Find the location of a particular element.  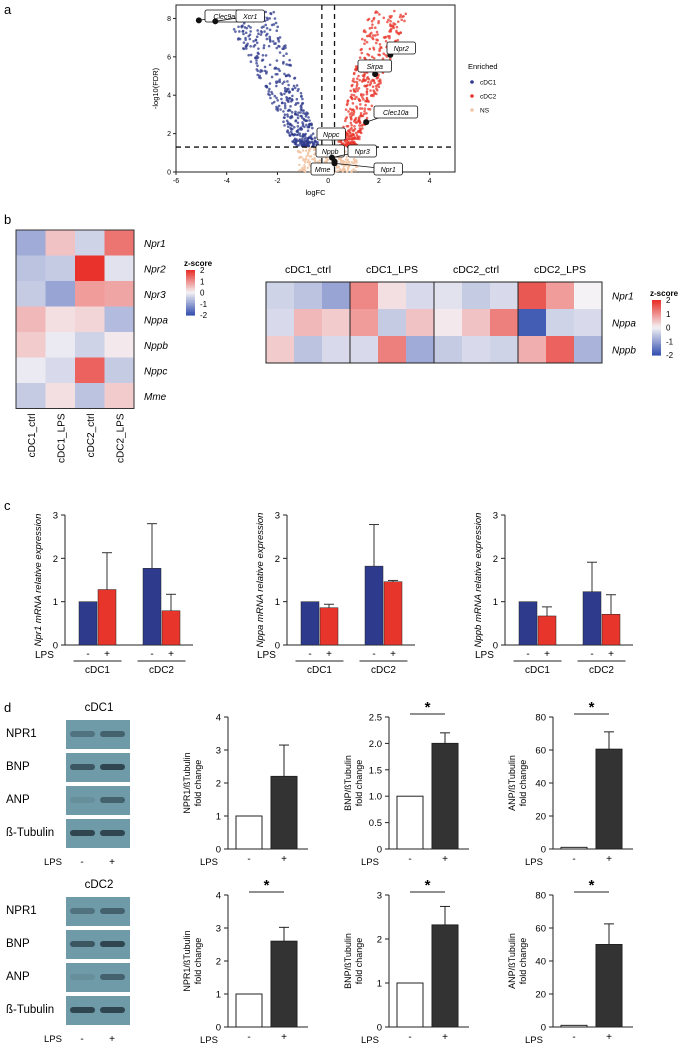

heatmap-rna-colorbar-tick: 0 is located at coordinates (202, 293).